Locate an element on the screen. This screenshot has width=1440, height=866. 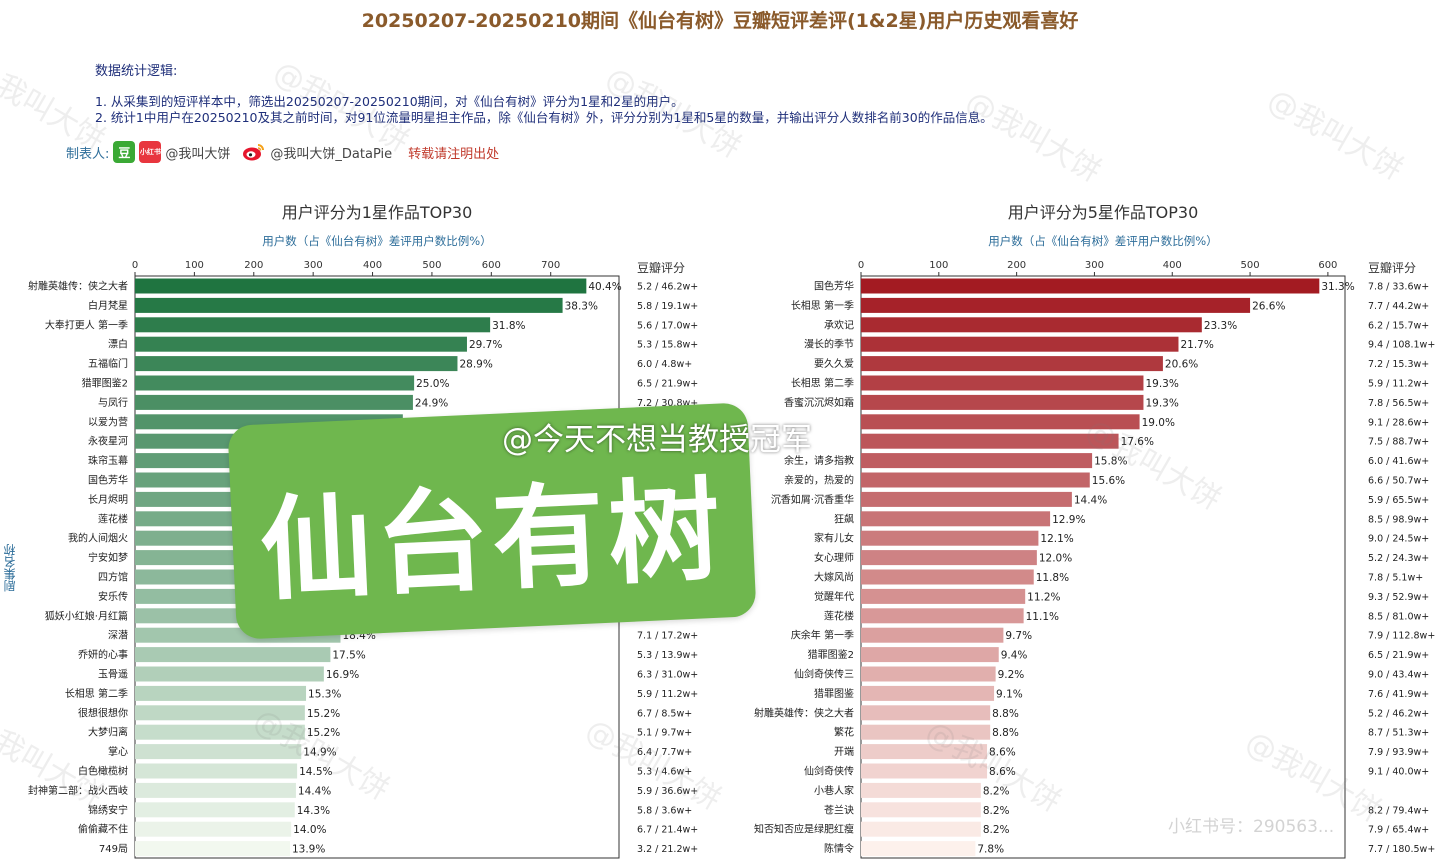
data-label-left: 24.9% is located at coordinates (431, 403).